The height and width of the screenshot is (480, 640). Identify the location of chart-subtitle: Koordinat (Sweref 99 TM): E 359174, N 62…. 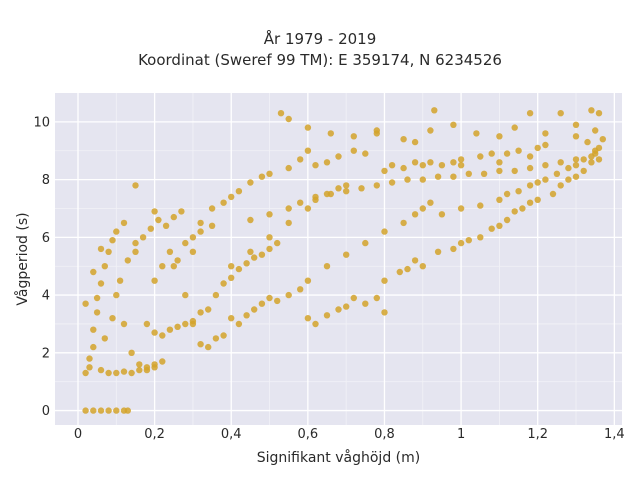
(320, 60).